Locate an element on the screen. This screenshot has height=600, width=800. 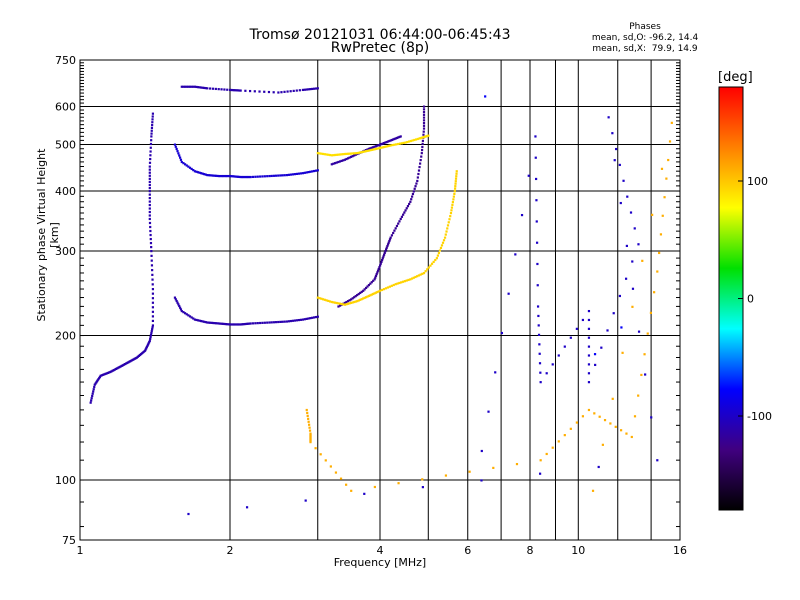
colorbar-tick-label: 0 is located at coordinates (750, 299).